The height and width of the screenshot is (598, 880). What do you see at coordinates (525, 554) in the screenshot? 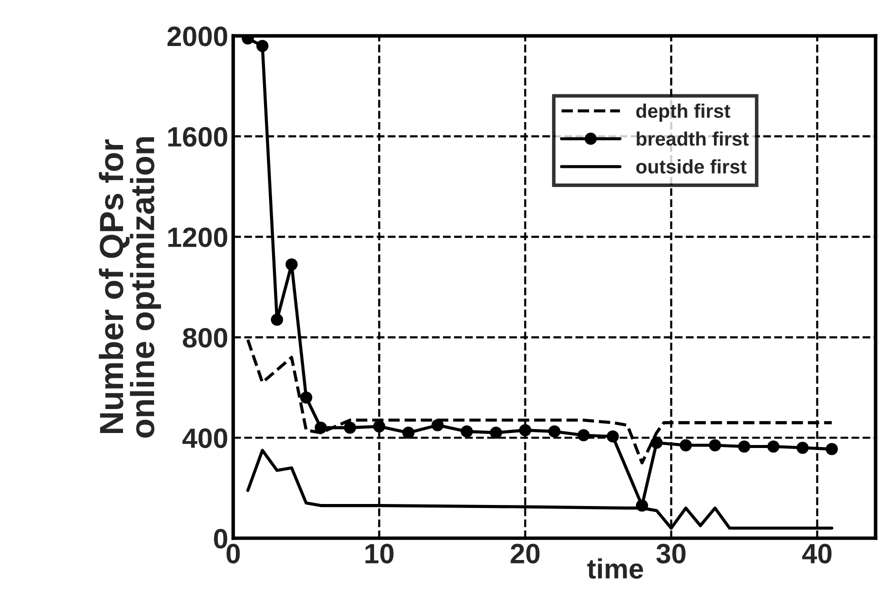
I see `x-tick-label: 20` at bounding box center [525, 554].